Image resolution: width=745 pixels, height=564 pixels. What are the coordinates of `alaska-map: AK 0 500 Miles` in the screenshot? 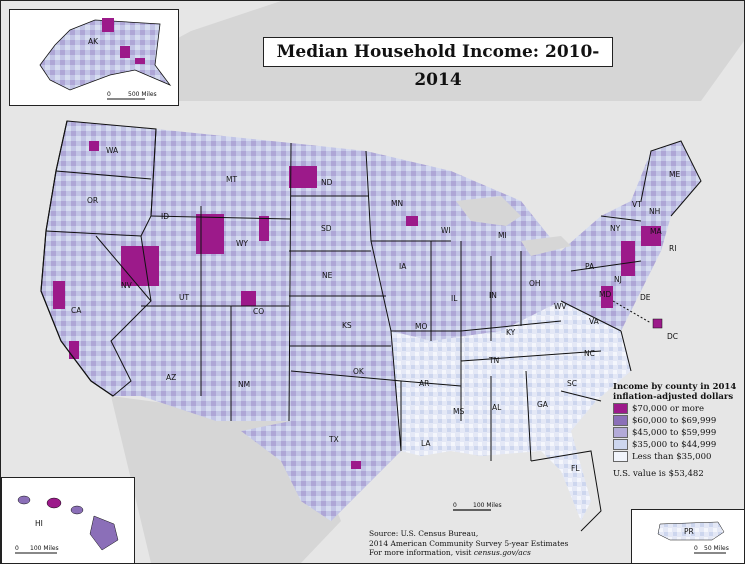 It's located at (105, 59).